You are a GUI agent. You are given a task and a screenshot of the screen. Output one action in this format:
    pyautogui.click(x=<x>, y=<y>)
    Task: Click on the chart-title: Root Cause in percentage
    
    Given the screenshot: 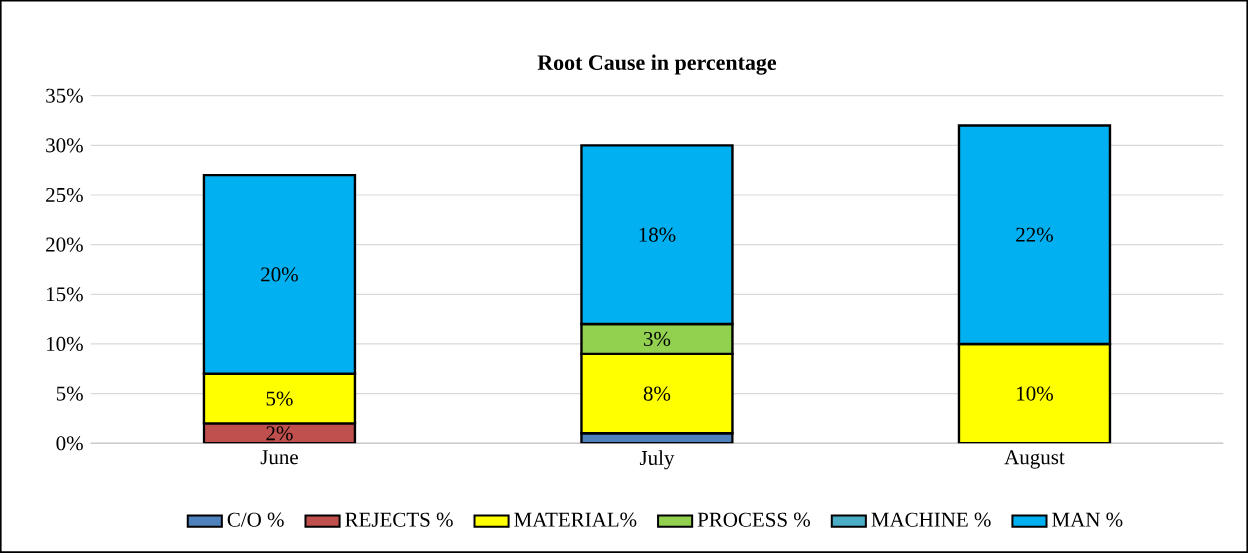 What is the action you would take?
    pyautogui.click(x=657, y=64)
    